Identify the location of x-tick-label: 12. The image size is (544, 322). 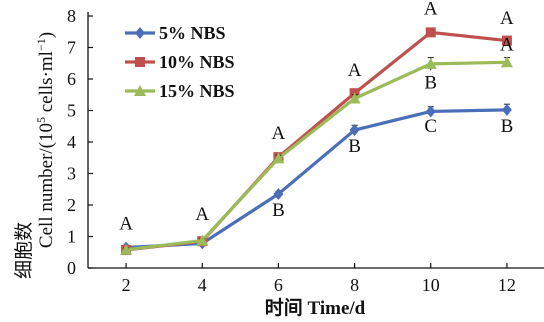
(507, 285).